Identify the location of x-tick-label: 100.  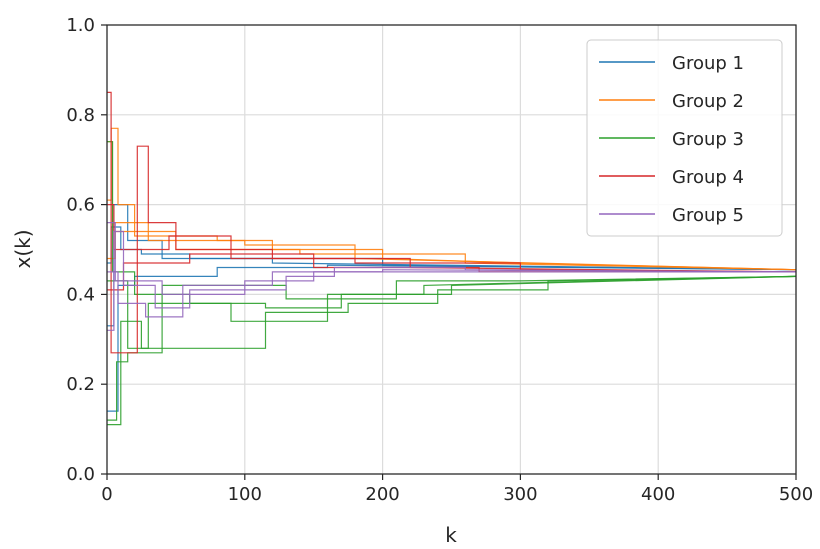
(245, 494).